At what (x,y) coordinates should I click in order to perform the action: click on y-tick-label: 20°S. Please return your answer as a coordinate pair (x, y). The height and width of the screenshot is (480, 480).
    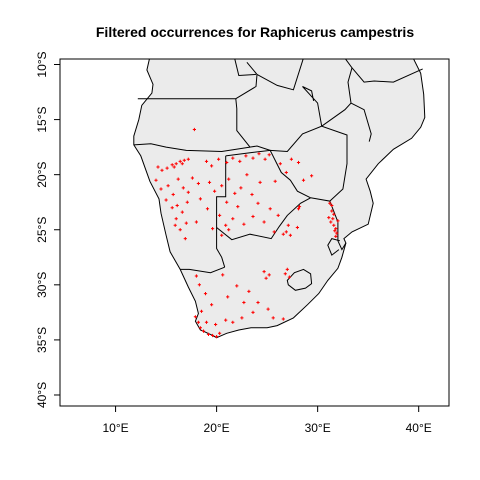
    Looking at the image, I should click on (42, 175).